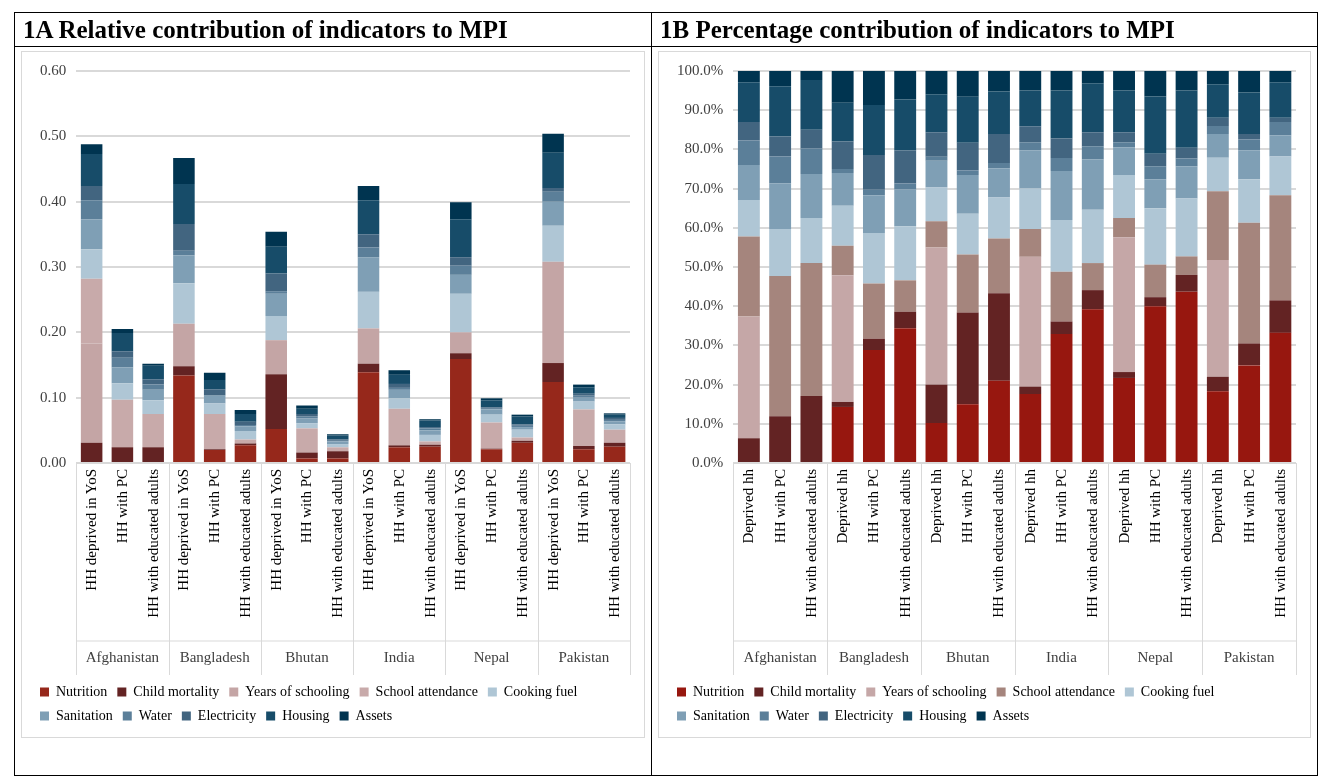 The height and width of the screenshot is (778, 1328). What do you see at coordinates (704, 422) in the screenshot?
I see `y-tick-label: 10.0%` at bounding box center [704, 422].